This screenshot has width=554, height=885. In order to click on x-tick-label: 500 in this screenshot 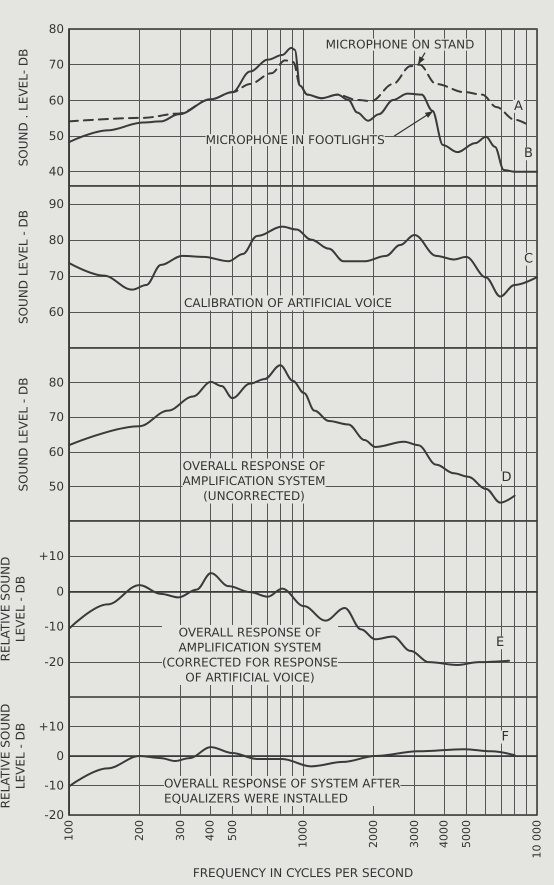, I will do `click(233, 830)`.